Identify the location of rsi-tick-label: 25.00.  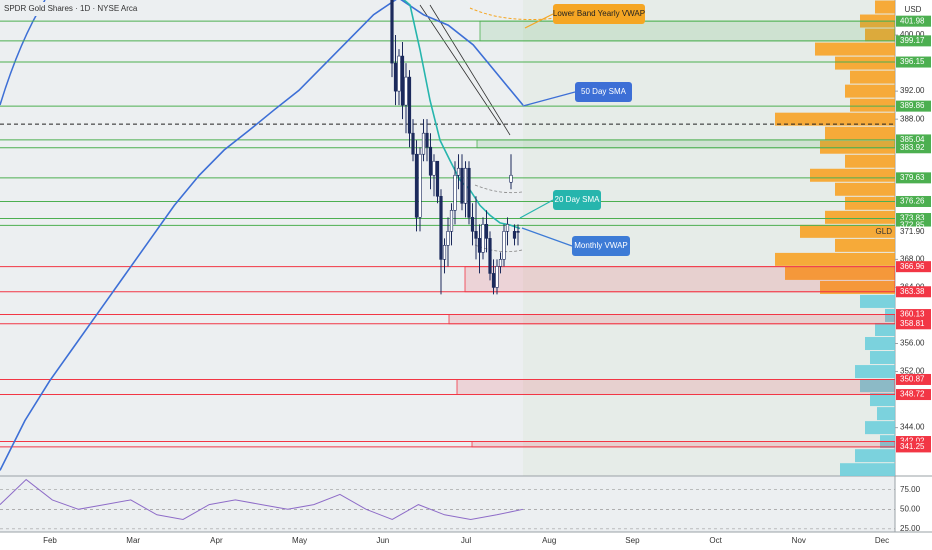
(910, 528).